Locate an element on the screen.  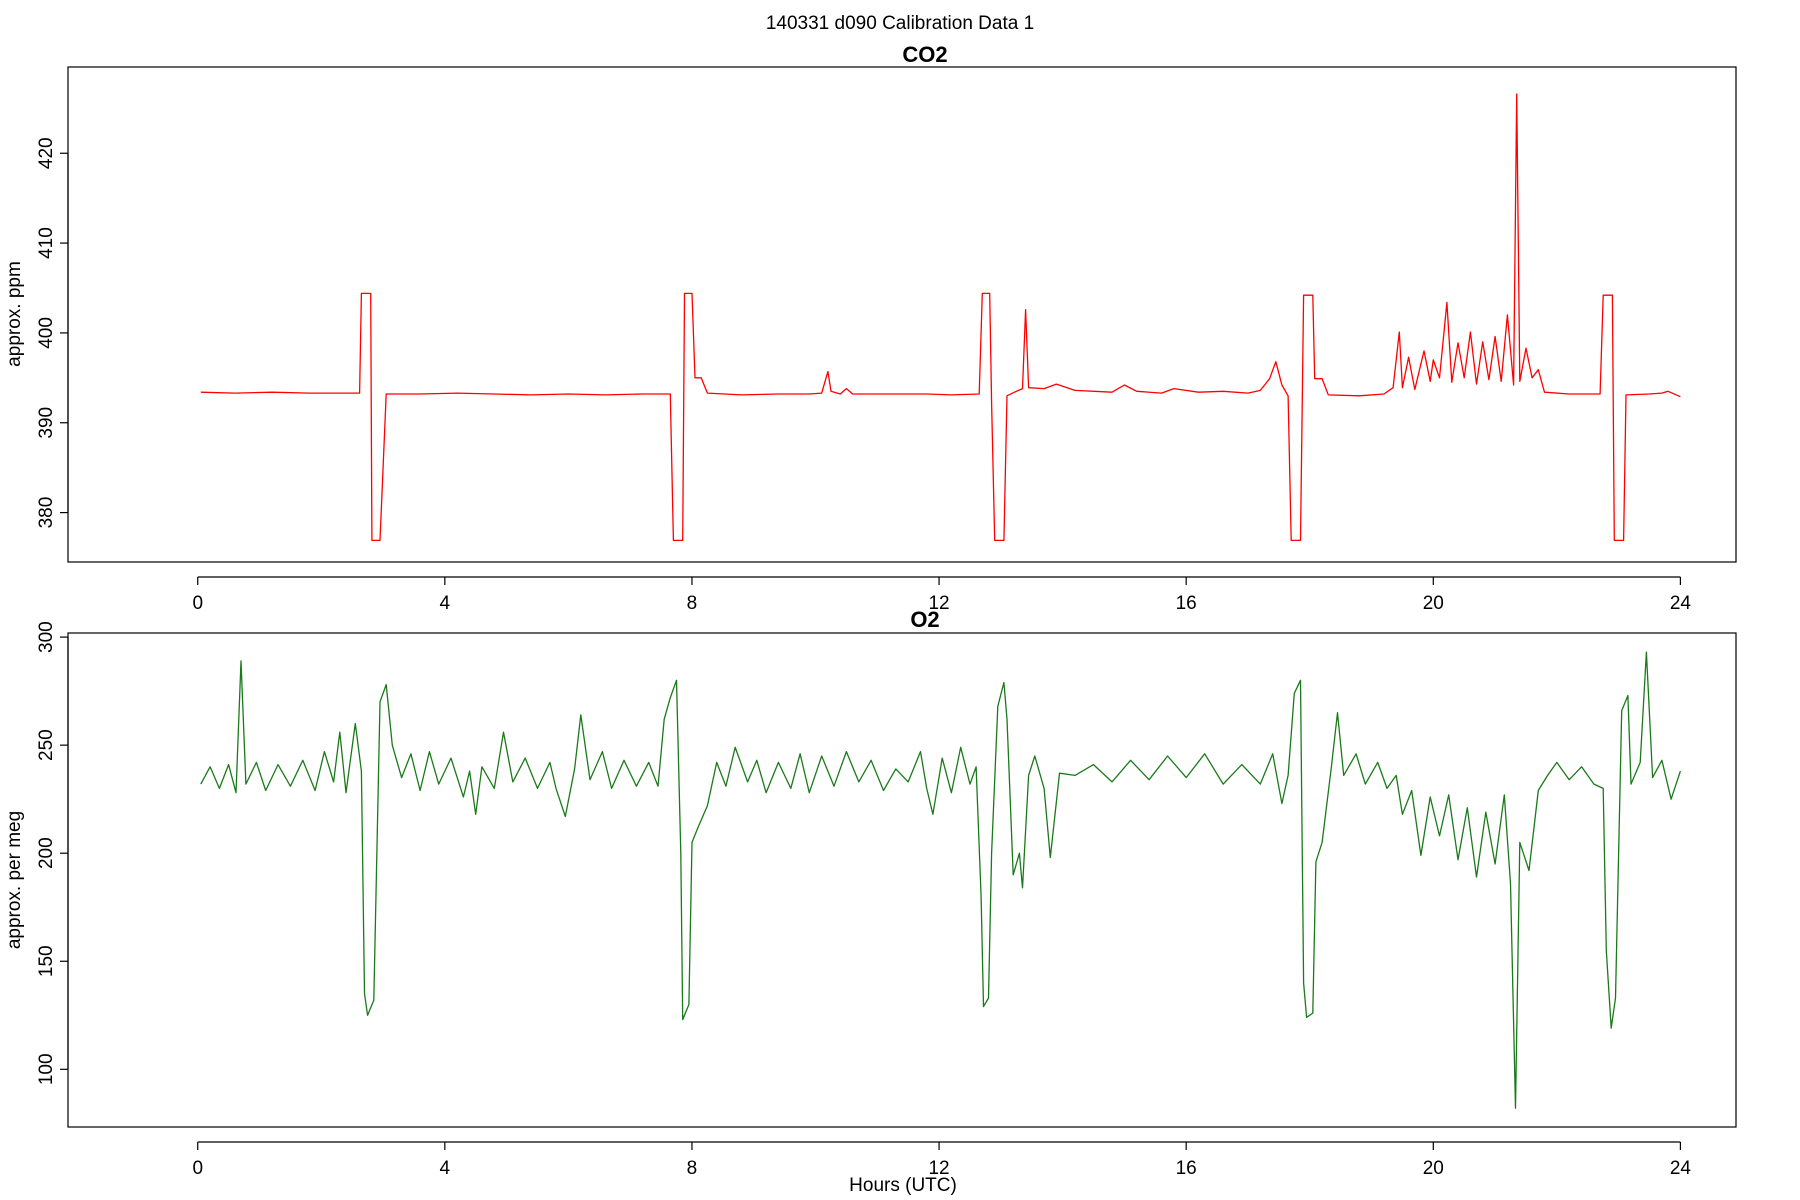
o2-x-axis-label: Hours (UTC) is located at coordinates (903, 1185).